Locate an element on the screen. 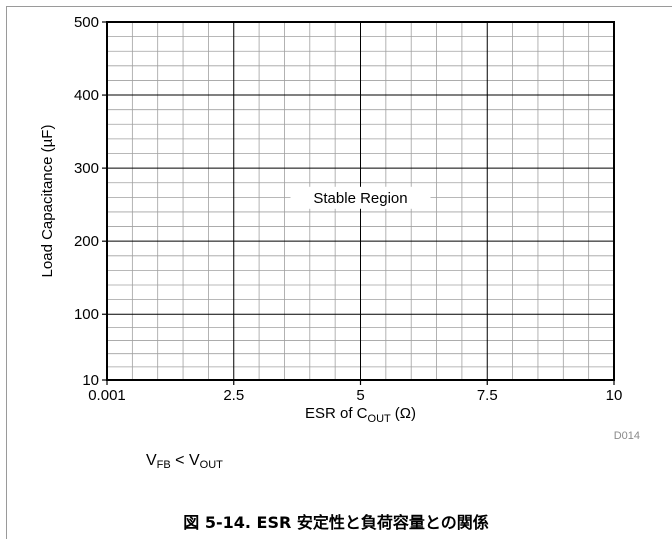  figure-code: D014 is located at coordinates (627, 436).